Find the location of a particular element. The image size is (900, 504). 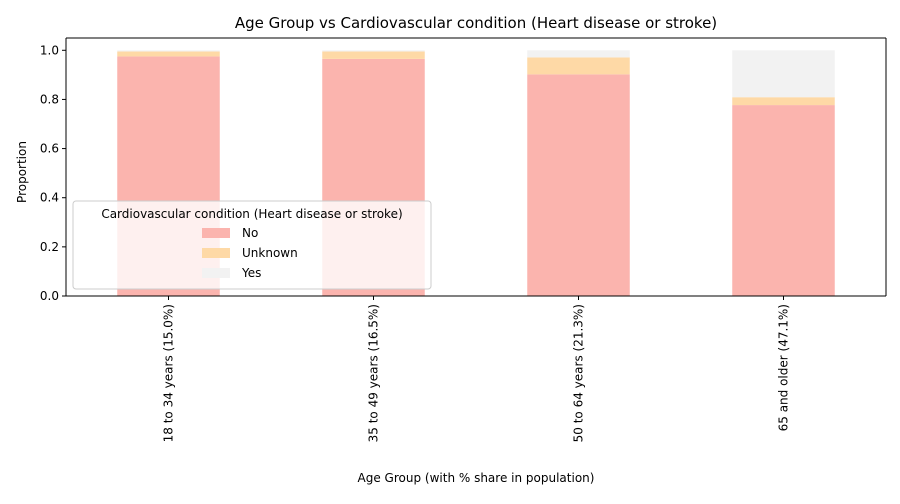

x-axis-label: Age Group (with % share in population) is located at coordinates (476, 478).